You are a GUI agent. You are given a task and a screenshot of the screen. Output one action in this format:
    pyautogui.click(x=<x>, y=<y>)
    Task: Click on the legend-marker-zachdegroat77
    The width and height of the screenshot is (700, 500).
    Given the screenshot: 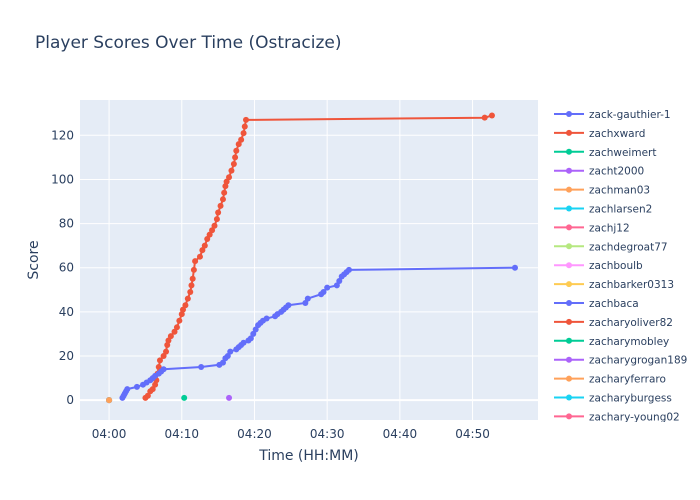 What is the action you would take?
    pyautogui.click(x=569, y=246)
    